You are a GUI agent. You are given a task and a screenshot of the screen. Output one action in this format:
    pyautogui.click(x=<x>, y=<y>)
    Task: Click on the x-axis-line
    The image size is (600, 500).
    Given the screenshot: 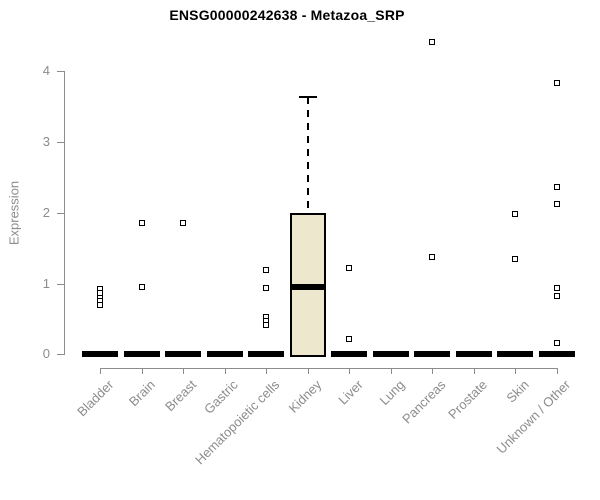 What is the action you would take?
    pyautogui.click(x=329, y=368)
    